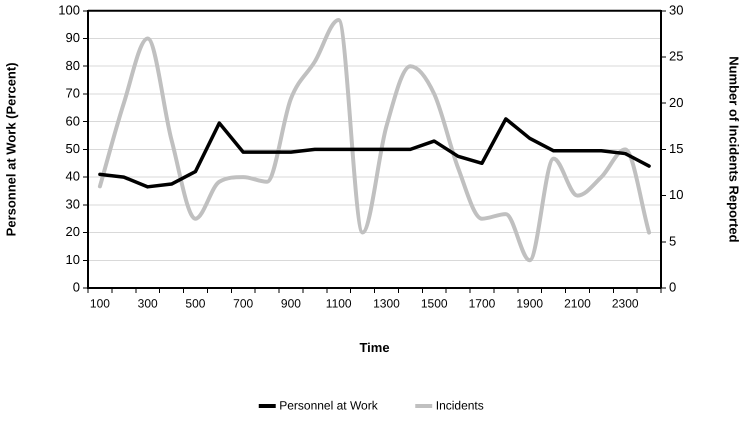  What do you see at coordinates (672, 240) in the screenshot?
I see `y2-tick-label: 5` at bounding box center [672, 240].